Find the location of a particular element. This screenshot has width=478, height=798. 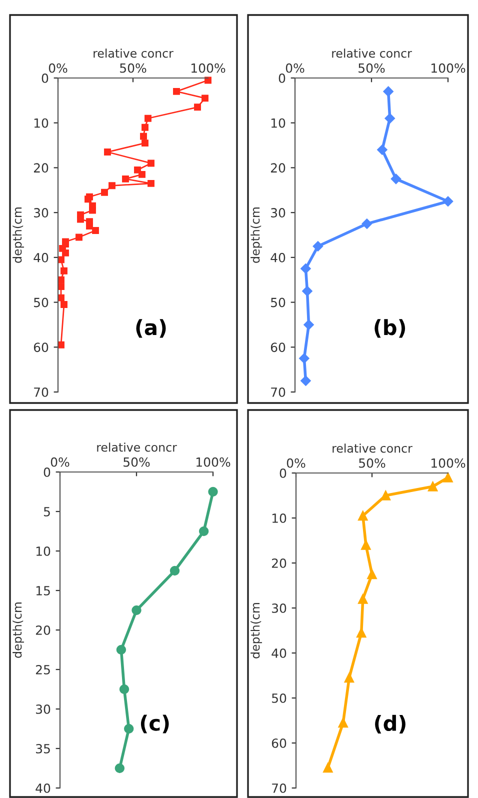

y-tick-label: 25 is located at coordinates (43, 669).